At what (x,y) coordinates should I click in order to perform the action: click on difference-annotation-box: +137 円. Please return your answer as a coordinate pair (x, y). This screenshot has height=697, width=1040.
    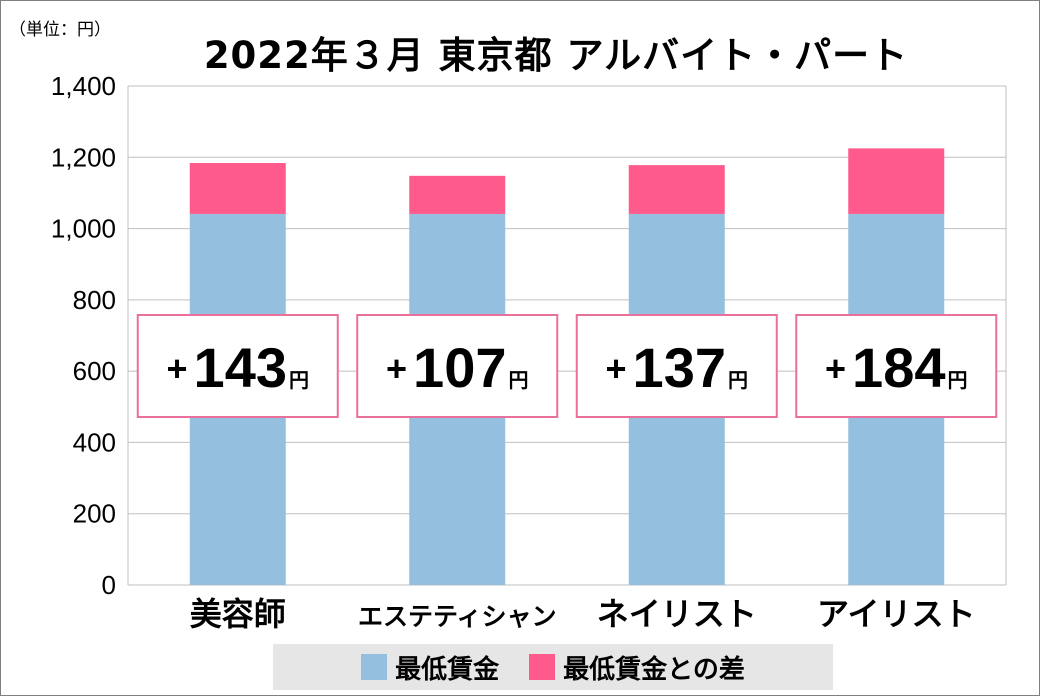
    Looking at the image, I should click on (676, 366).